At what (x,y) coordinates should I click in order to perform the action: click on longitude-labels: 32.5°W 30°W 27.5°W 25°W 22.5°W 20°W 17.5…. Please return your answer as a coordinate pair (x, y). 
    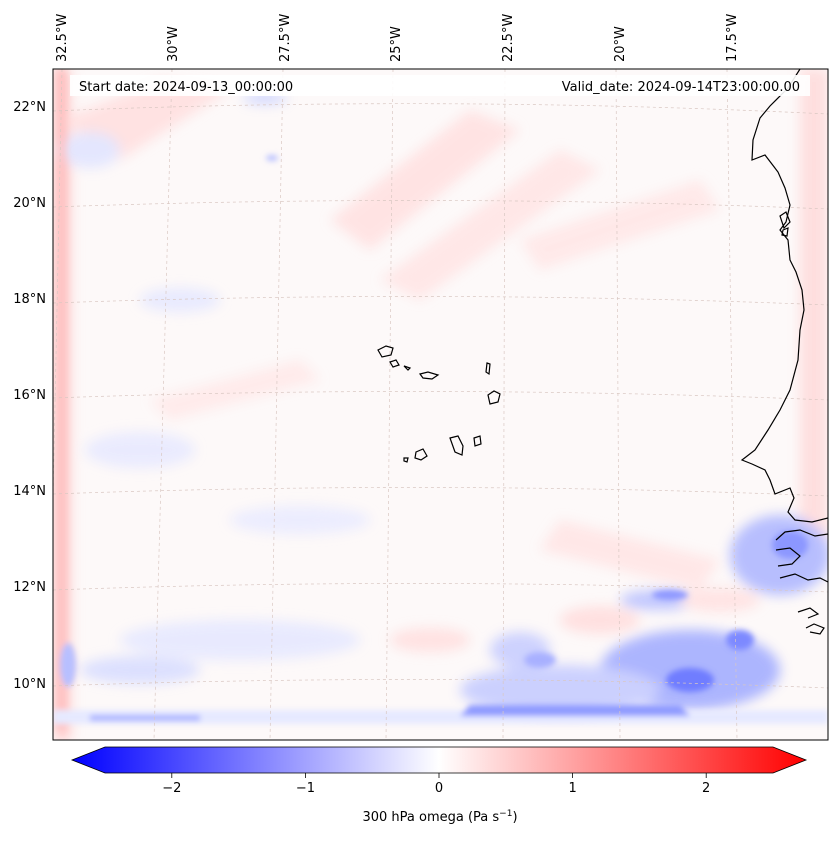
    Looking at the image, I should click on (397, 38).